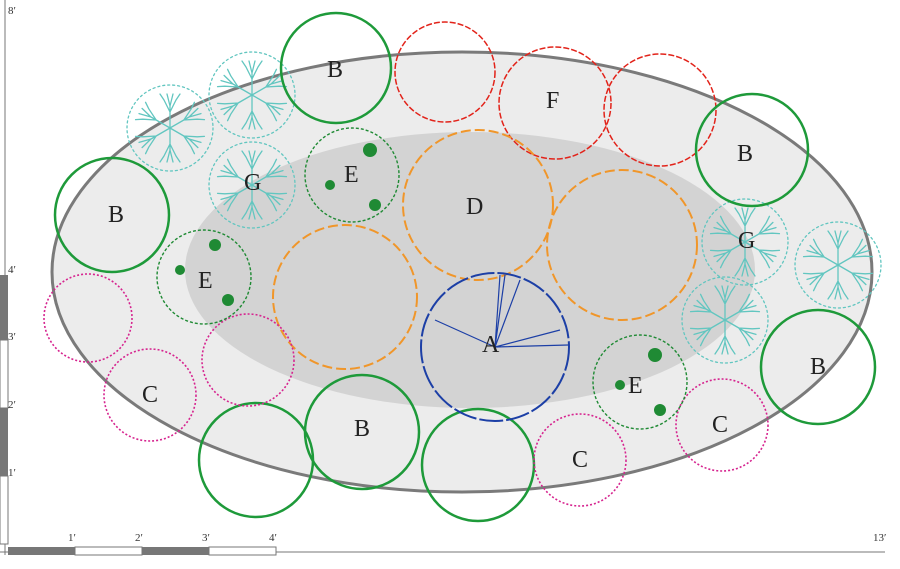  What do you see at coordinates (205, 281) in the screenshot?
I see `label-e-2: E` at bounding box center [205, 281].